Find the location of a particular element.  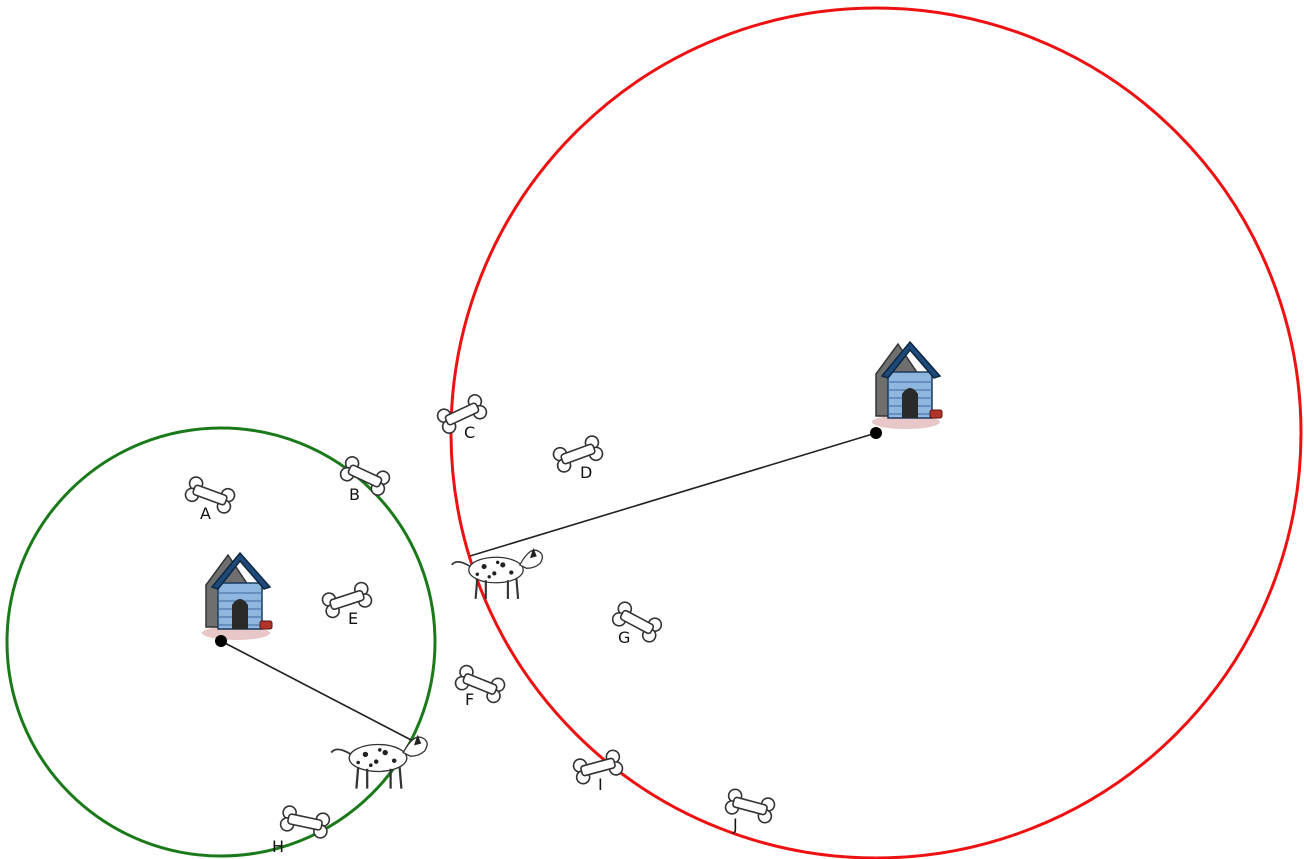

anchor-point-right is located at coordinates (876, 433).